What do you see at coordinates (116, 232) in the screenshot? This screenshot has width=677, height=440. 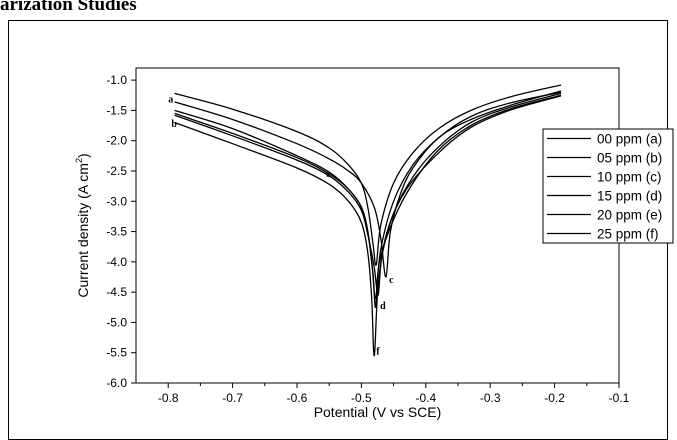 I see `y-tick-label: -3.5` at bounding box center [116, 232].